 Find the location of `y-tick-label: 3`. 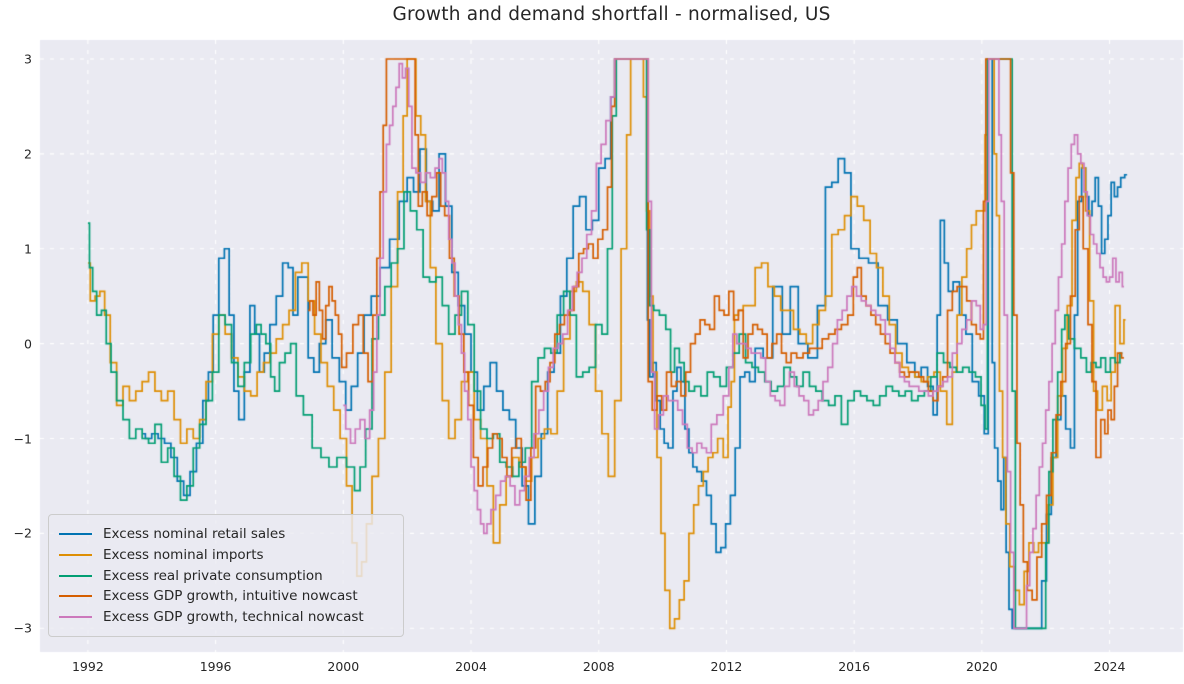

y-tick-label: 3 is located at coordinates (28, 59).